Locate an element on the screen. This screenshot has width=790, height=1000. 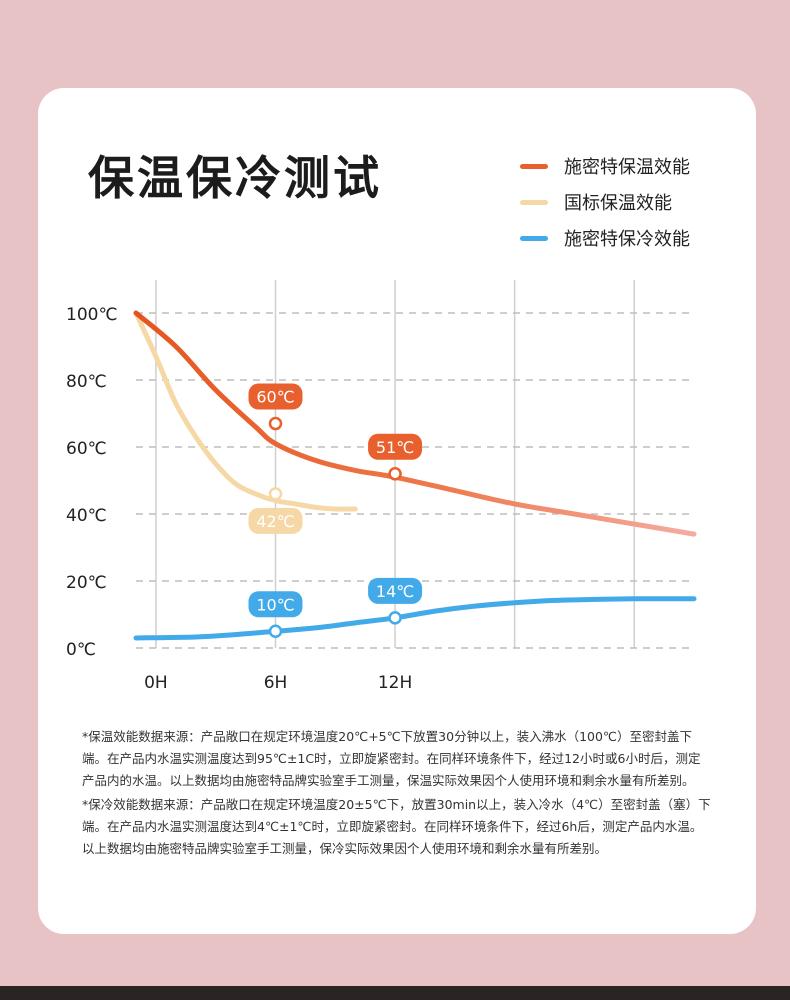
marker-standard-label-bg is located at coordinates (275, 520).